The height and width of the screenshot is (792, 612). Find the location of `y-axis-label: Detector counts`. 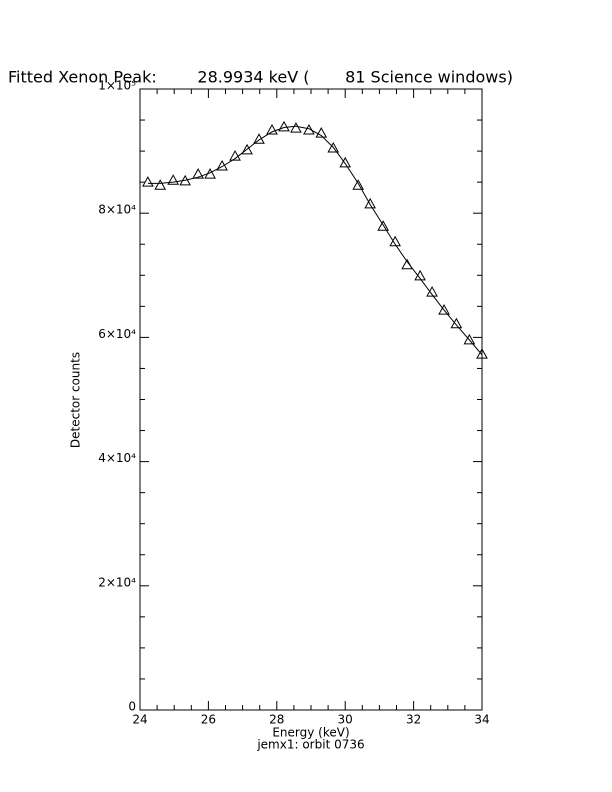

y-axis-label: Detector counts is located at coordinates (76, 400).